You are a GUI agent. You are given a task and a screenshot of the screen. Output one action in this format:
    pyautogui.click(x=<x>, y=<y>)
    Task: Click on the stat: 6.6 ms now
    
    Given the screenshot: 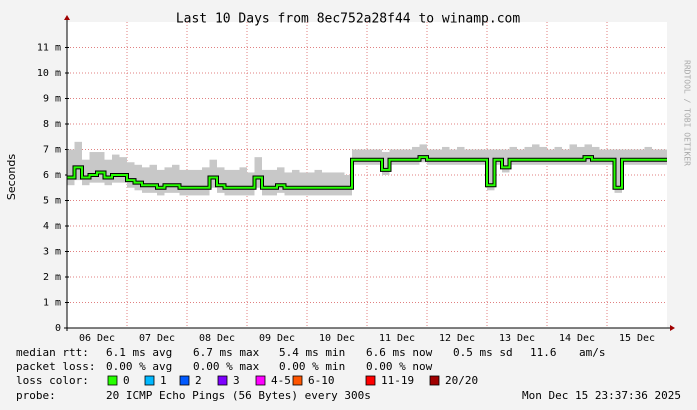 What is the action you would take?
    pyautogui.click(x=399, y=352)
    